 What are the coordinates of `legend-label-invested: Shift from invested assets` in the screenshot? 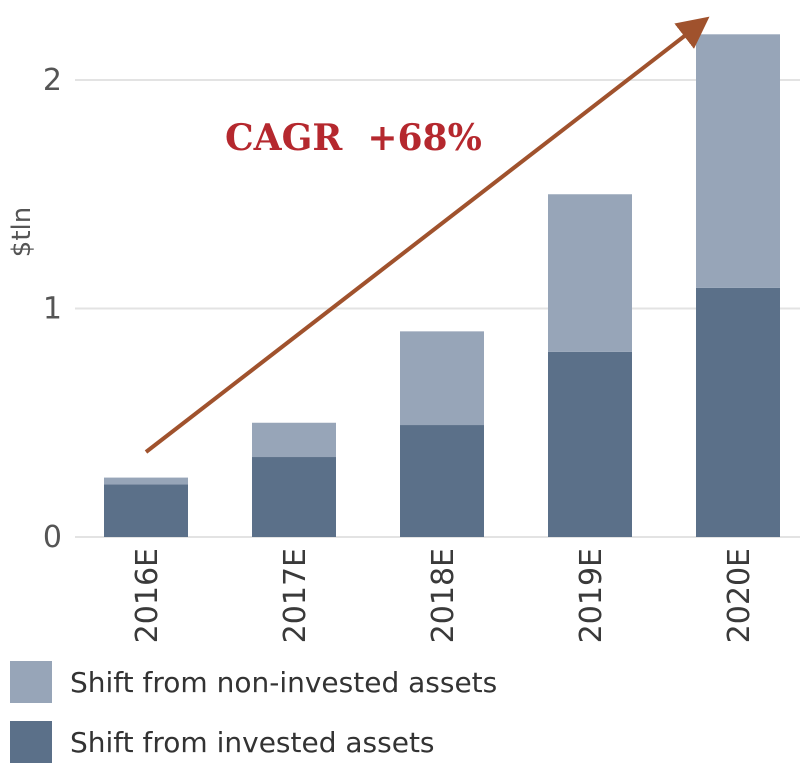 It's located at (252, 742).